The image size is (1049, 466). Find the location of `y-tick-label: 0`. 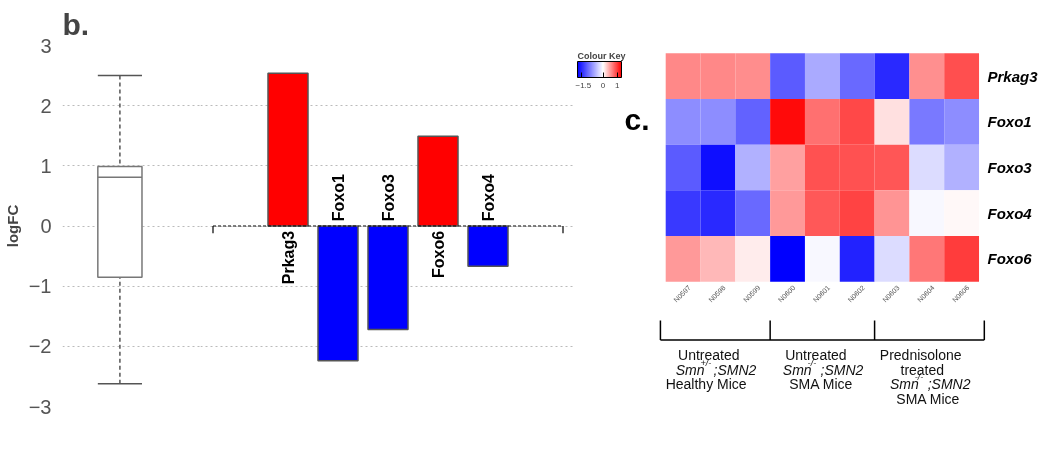

y-tick-label: 0 is located at coordinates (46, 226).